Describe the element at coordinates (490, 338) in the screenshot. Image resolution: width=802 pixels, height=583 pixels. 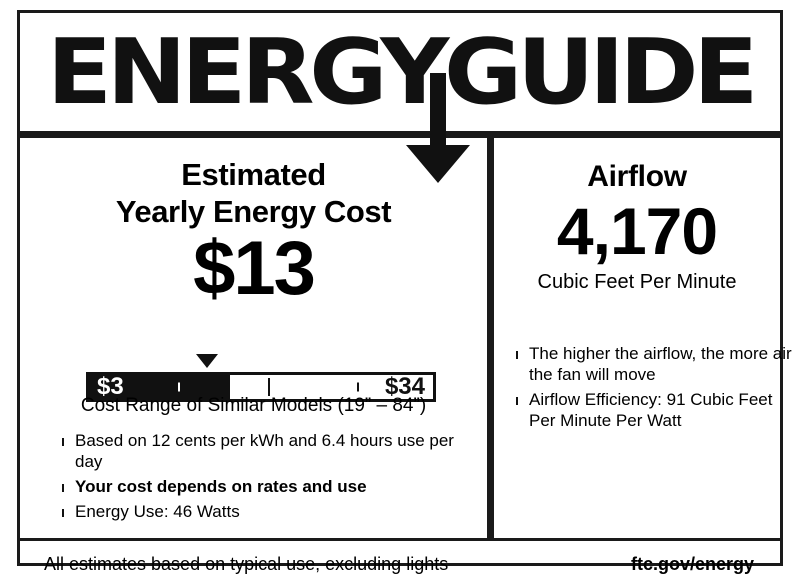
I see `panel-divider` at that location.